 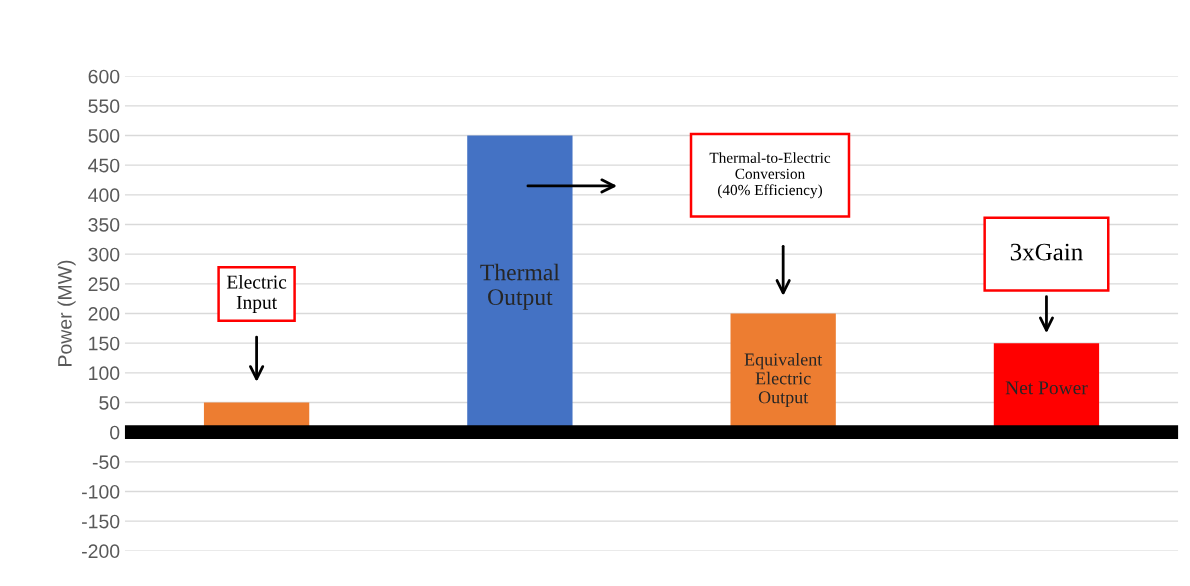 I want to click on annotation: Thermal-to-Electric Conversion (40% Efficiency), so click(x=770, y=175).